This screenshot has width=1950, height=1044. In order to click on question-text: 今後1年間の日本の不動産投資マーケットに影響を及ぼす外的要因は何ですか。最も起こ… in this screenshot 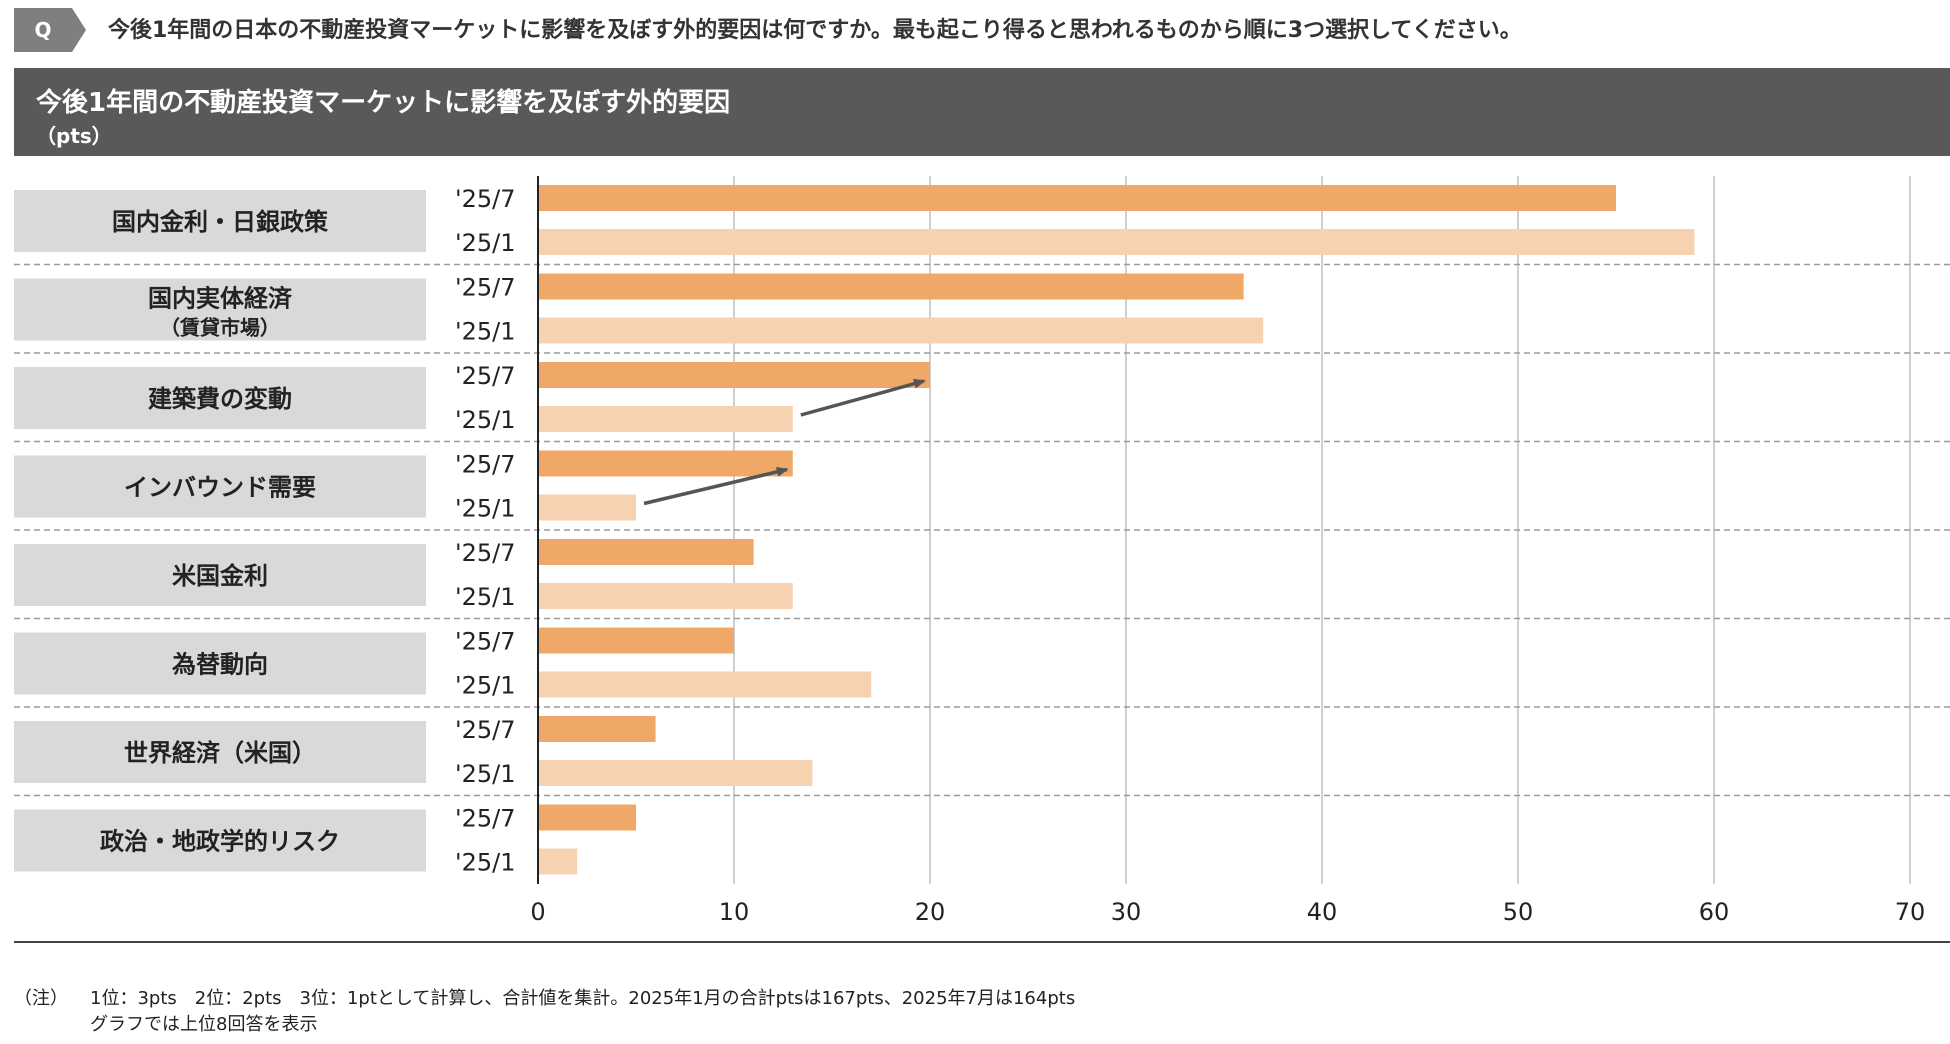, I will do `click(815, 30)`.